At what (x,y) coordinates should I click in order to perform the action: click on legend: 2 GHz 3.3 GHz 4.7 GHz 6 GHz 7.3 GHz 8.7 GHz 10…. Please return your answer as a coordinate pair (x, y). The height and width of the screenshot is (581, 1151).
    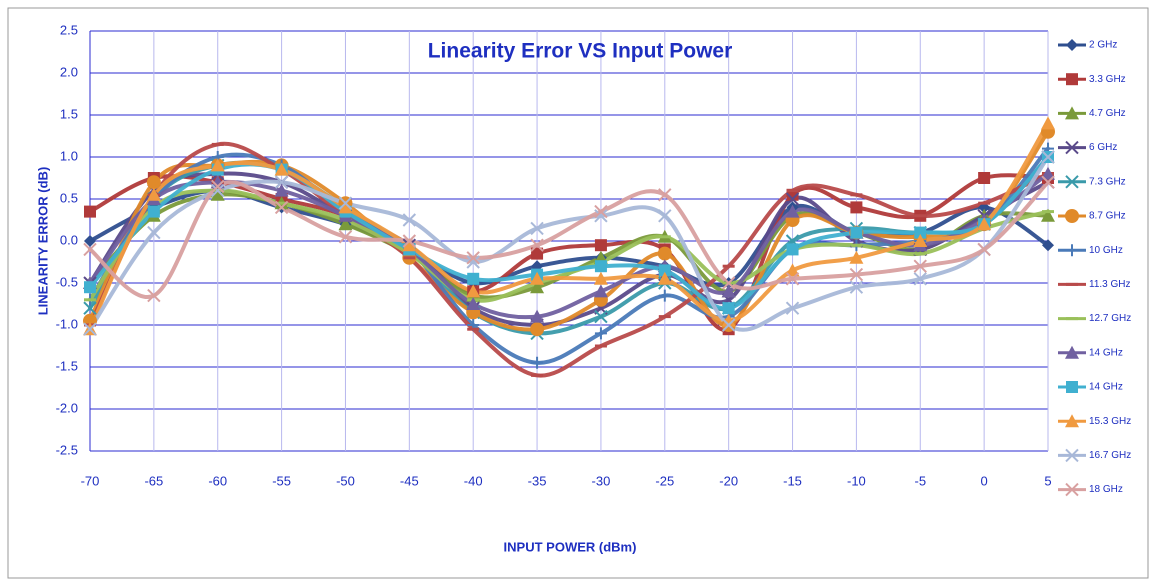
    Looking at the image, I should click on (1094, 268).